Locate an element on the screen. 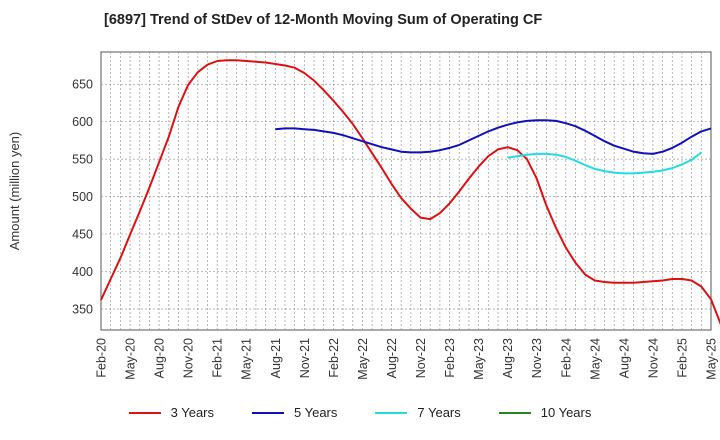 The width and height of the screenshot is (720, 440). legend-label: 10 Years is located at coordinates (566, 412).